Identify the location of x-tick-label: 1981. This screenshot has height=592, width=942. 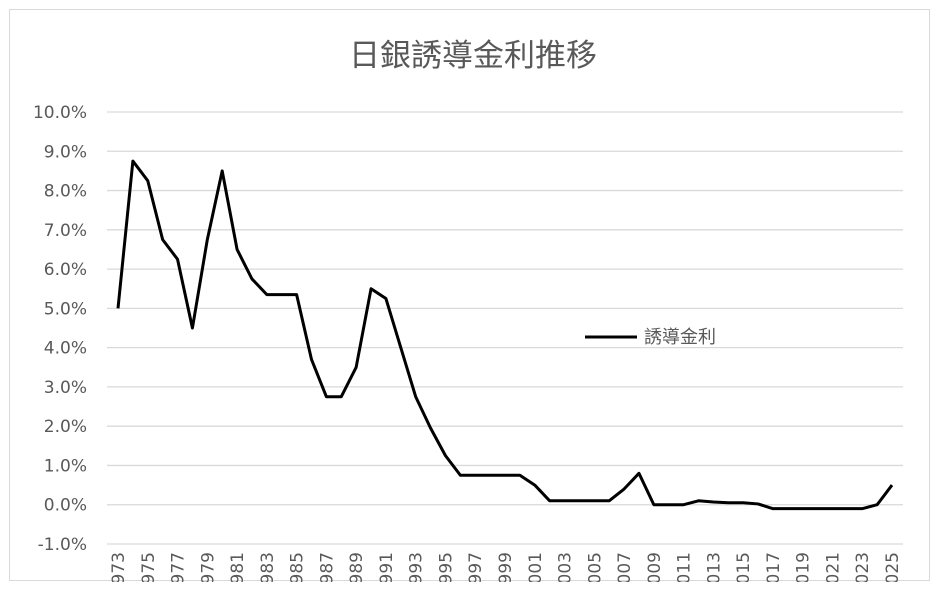
(238, 567).